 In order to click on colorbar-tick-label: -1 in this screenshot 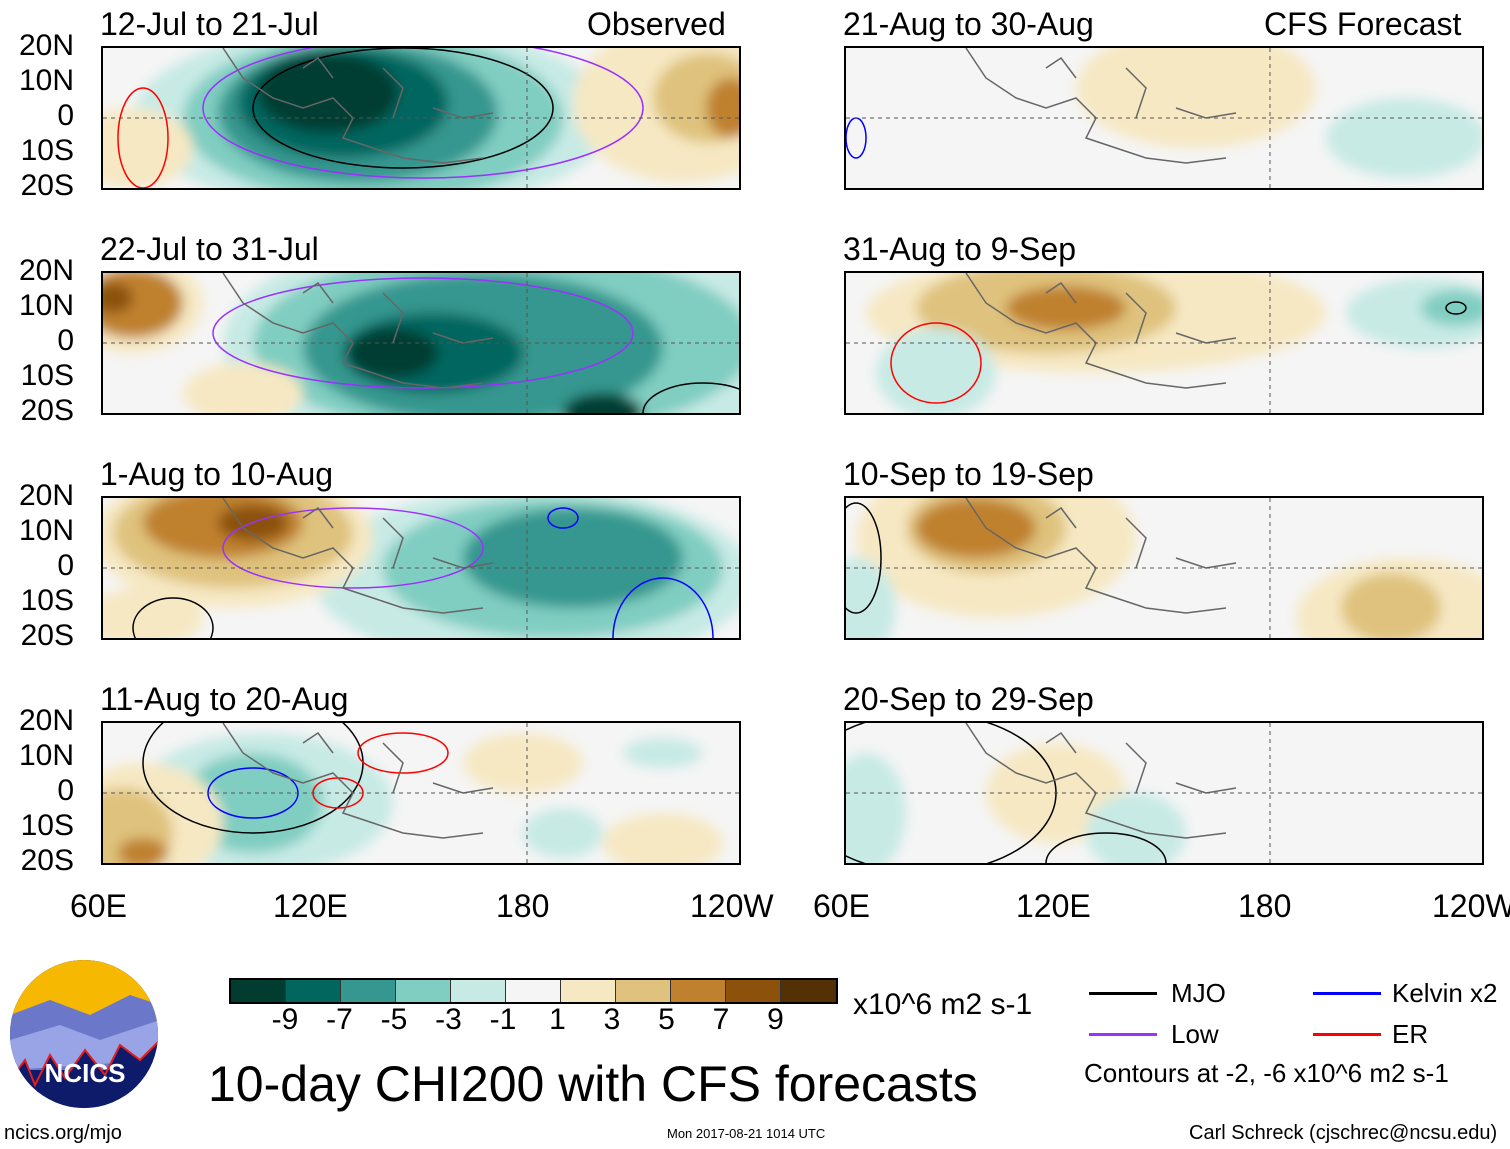, I will do `click(503, 1019)`.